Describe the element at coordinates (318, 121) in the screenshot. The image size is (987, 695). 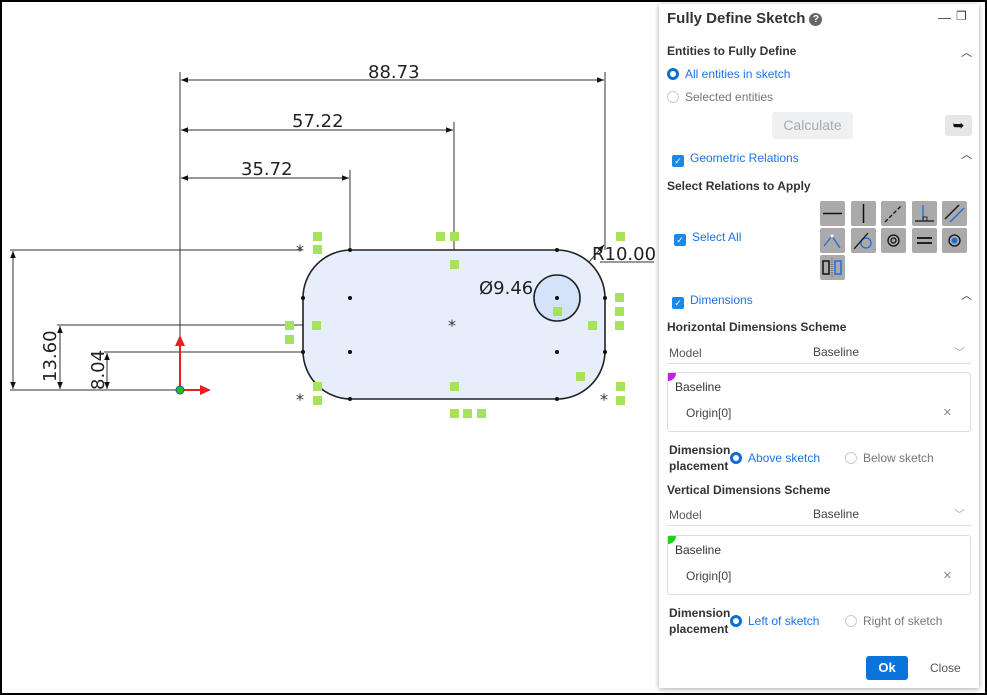
I see `dim-57-22: 57.22` at that location.